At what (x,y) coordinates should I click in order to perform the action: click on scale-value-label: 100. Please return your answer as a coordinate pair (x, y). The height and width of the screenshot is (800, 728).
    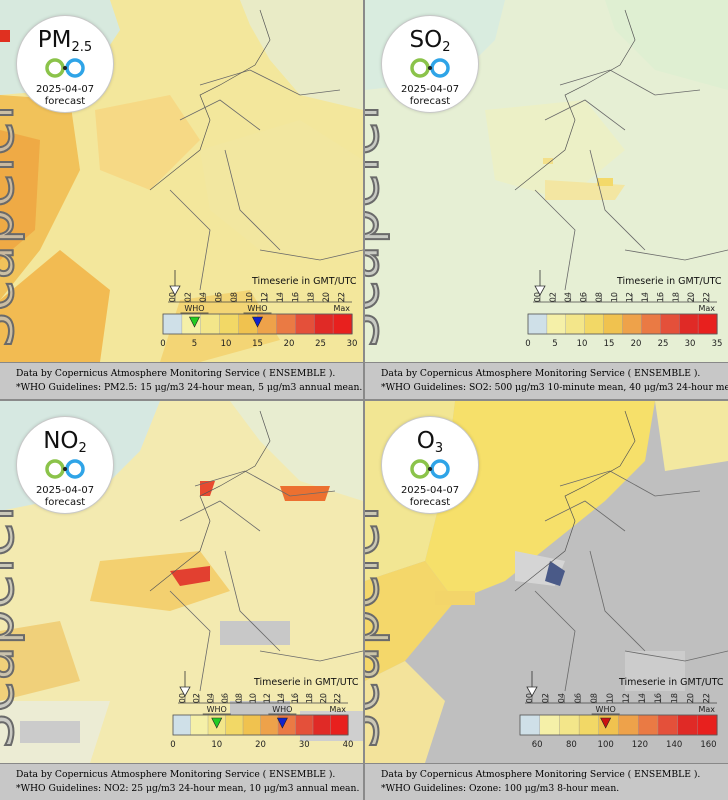
    Looking at the image, I should click on (606, 745).